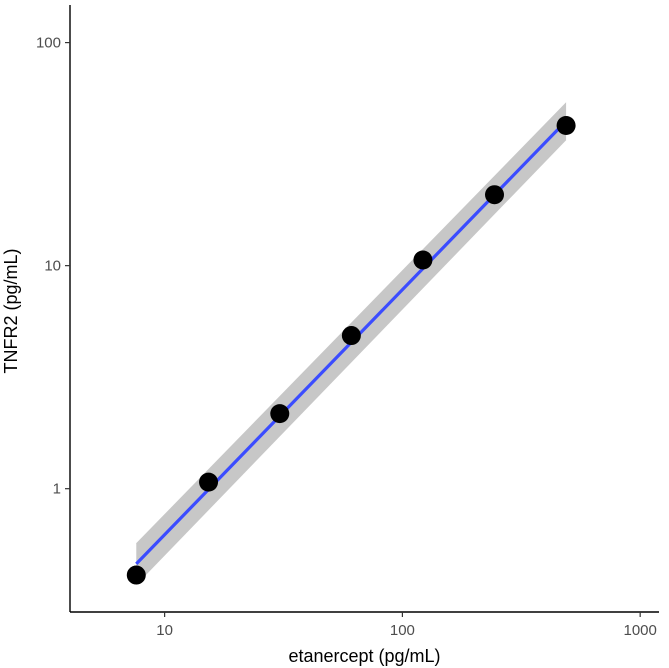  What do you see at coordinates (52, 266) in the screenshot?
I see `y-tick-label: 10` at bounding box center [52, 266].